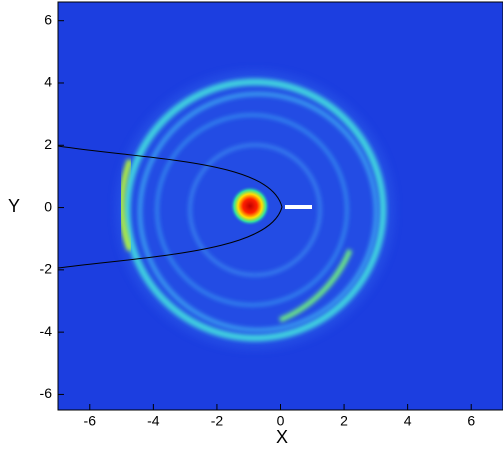 Image resolution: width=503 pixels, height=451 pixels. What do you see at coordinates (90, 421) in the screenshot?
I see `x-tick-label: -6` at bounding box center [90, 421].